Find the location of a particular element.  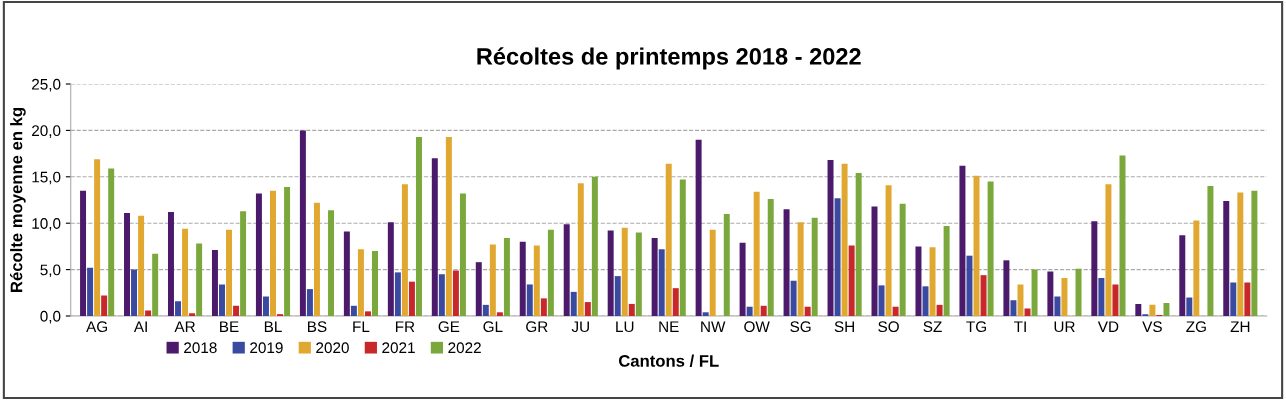

x-tick-label: GE is located at coordinates (449, 327).